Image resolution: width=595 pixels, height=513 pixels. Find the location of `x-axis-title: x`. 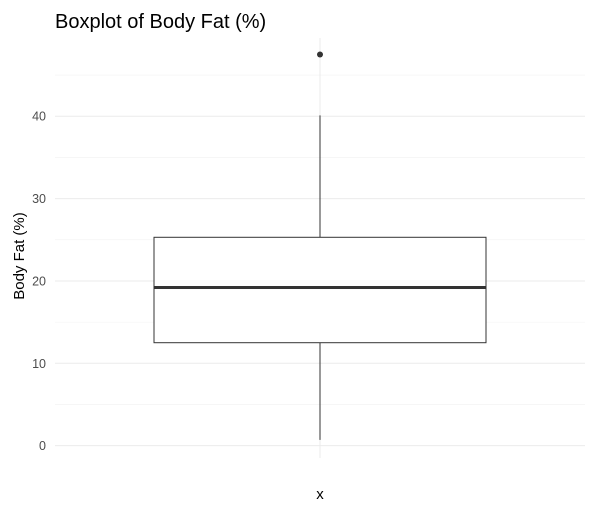

x-axis-title: x is located at coordinates (320, 494).